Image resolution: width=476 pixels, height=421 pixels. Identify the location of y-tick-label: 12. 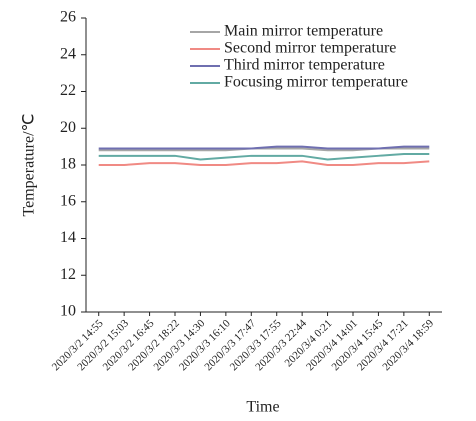
(68, 274).